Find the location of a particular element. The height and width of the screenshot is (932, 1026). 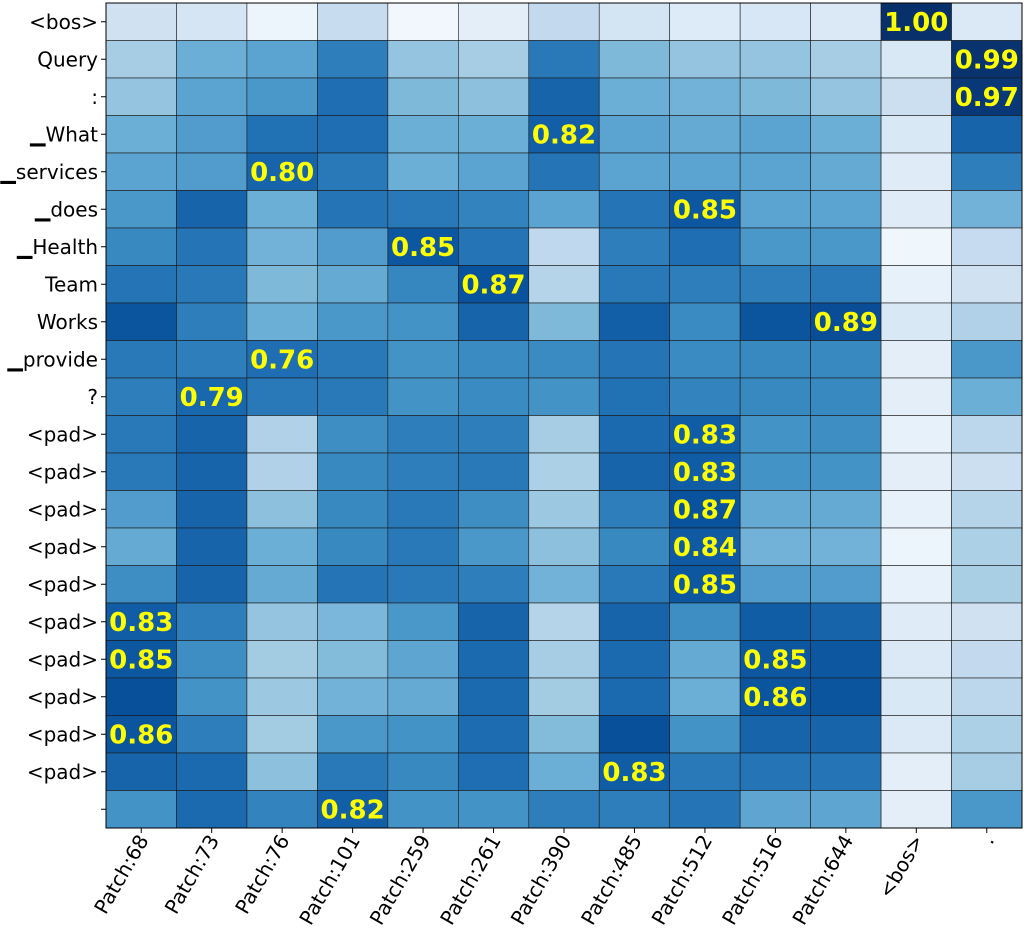

x-tick-label: Patch:485 is located at coordinates (611, 880).